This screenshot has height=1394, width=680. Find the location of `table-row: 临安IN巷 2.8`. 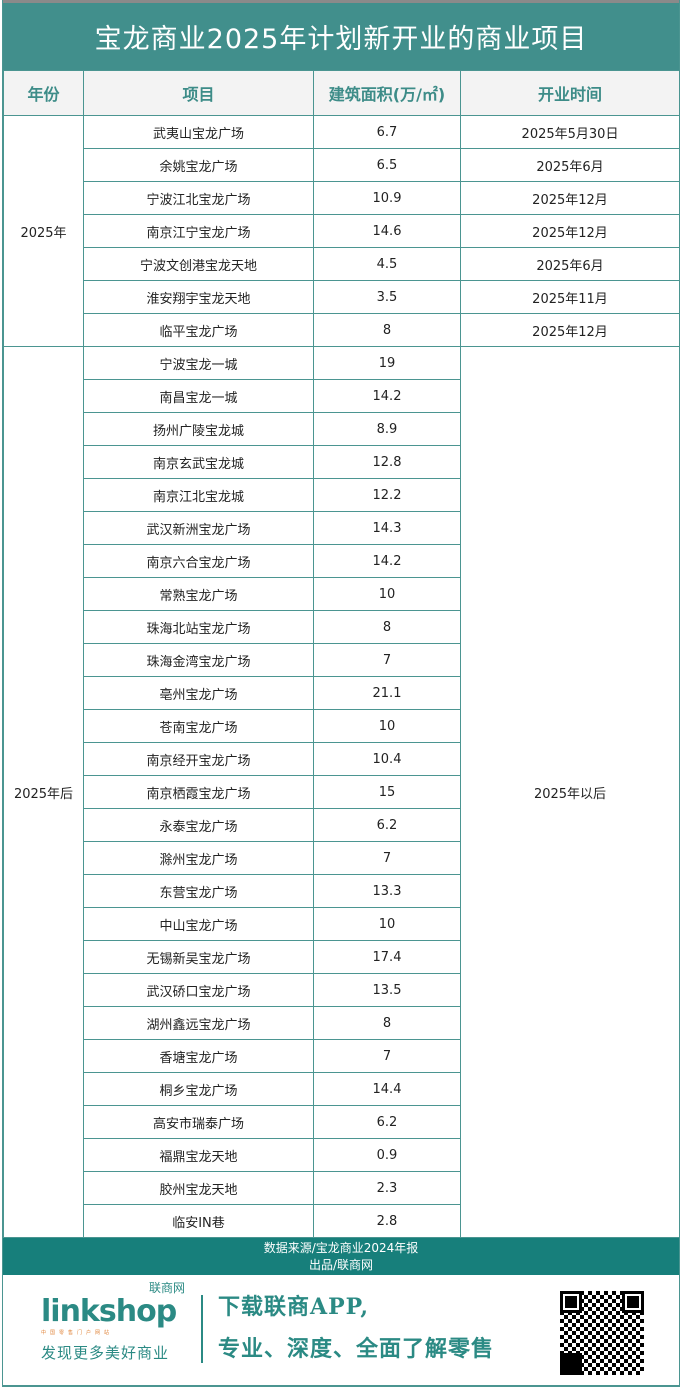

table-row: 临安IN巷 2.8 is located at coordinates (342, 1221).